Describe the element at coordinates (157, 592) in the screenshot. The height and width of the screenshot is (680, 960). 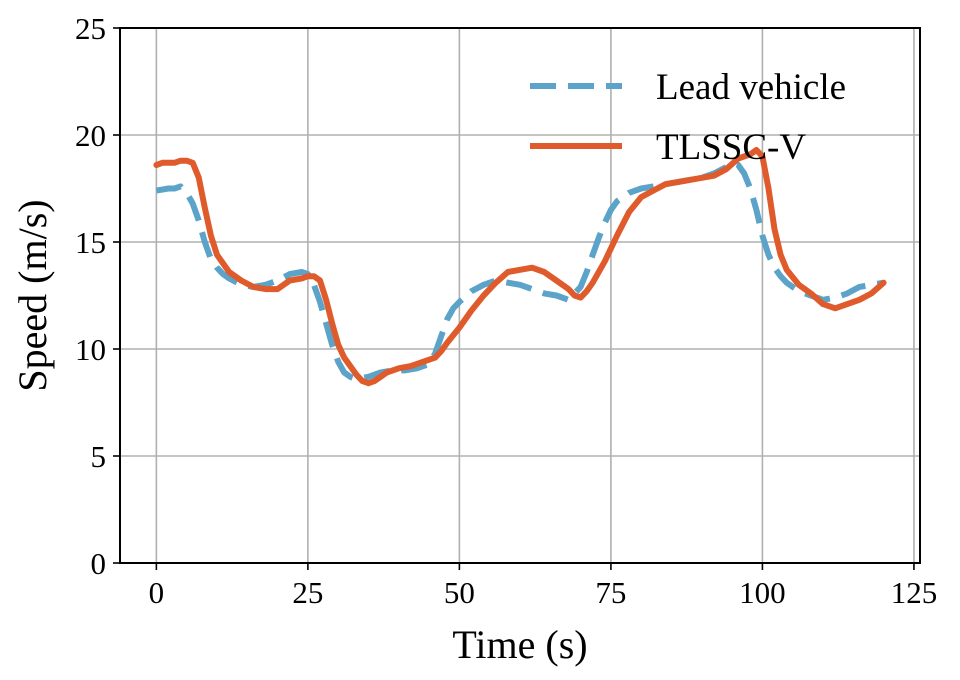
I see `x-tick-label: 0` at that location.